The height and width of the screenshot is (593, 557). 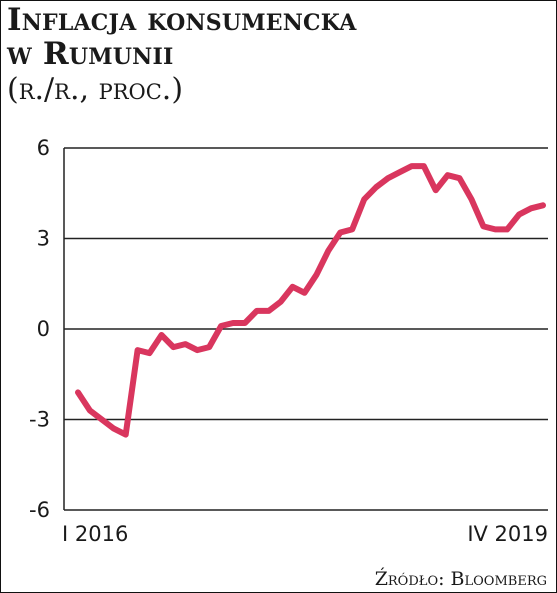 I want to click on y-tick-label: -6, so click(x=39, y=510).